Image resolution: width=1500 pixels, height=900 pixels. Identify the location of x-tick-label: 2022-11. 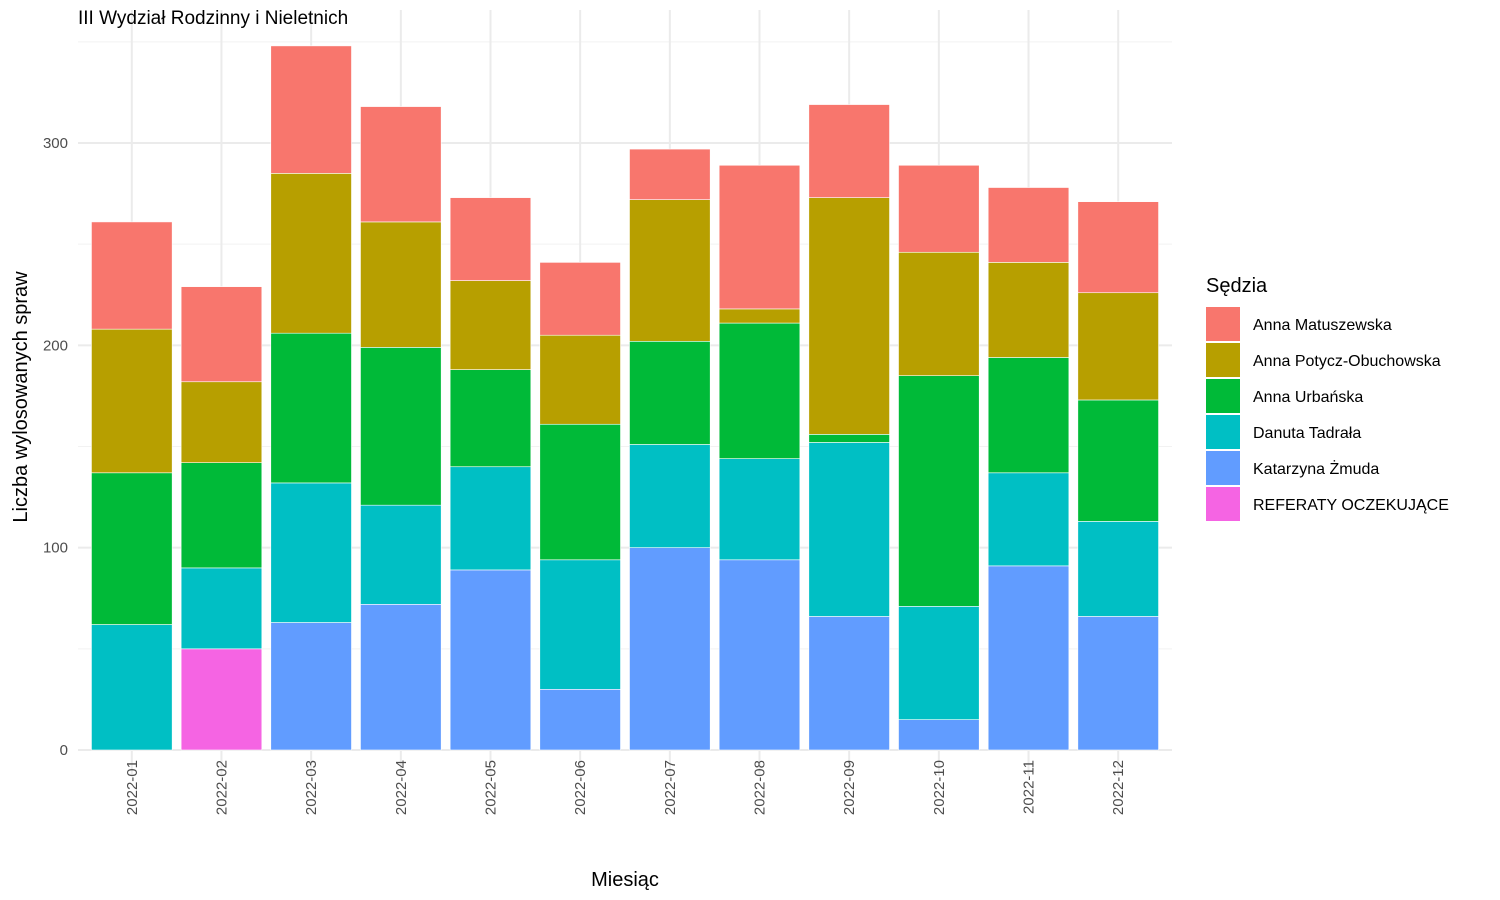
(1029, 787).